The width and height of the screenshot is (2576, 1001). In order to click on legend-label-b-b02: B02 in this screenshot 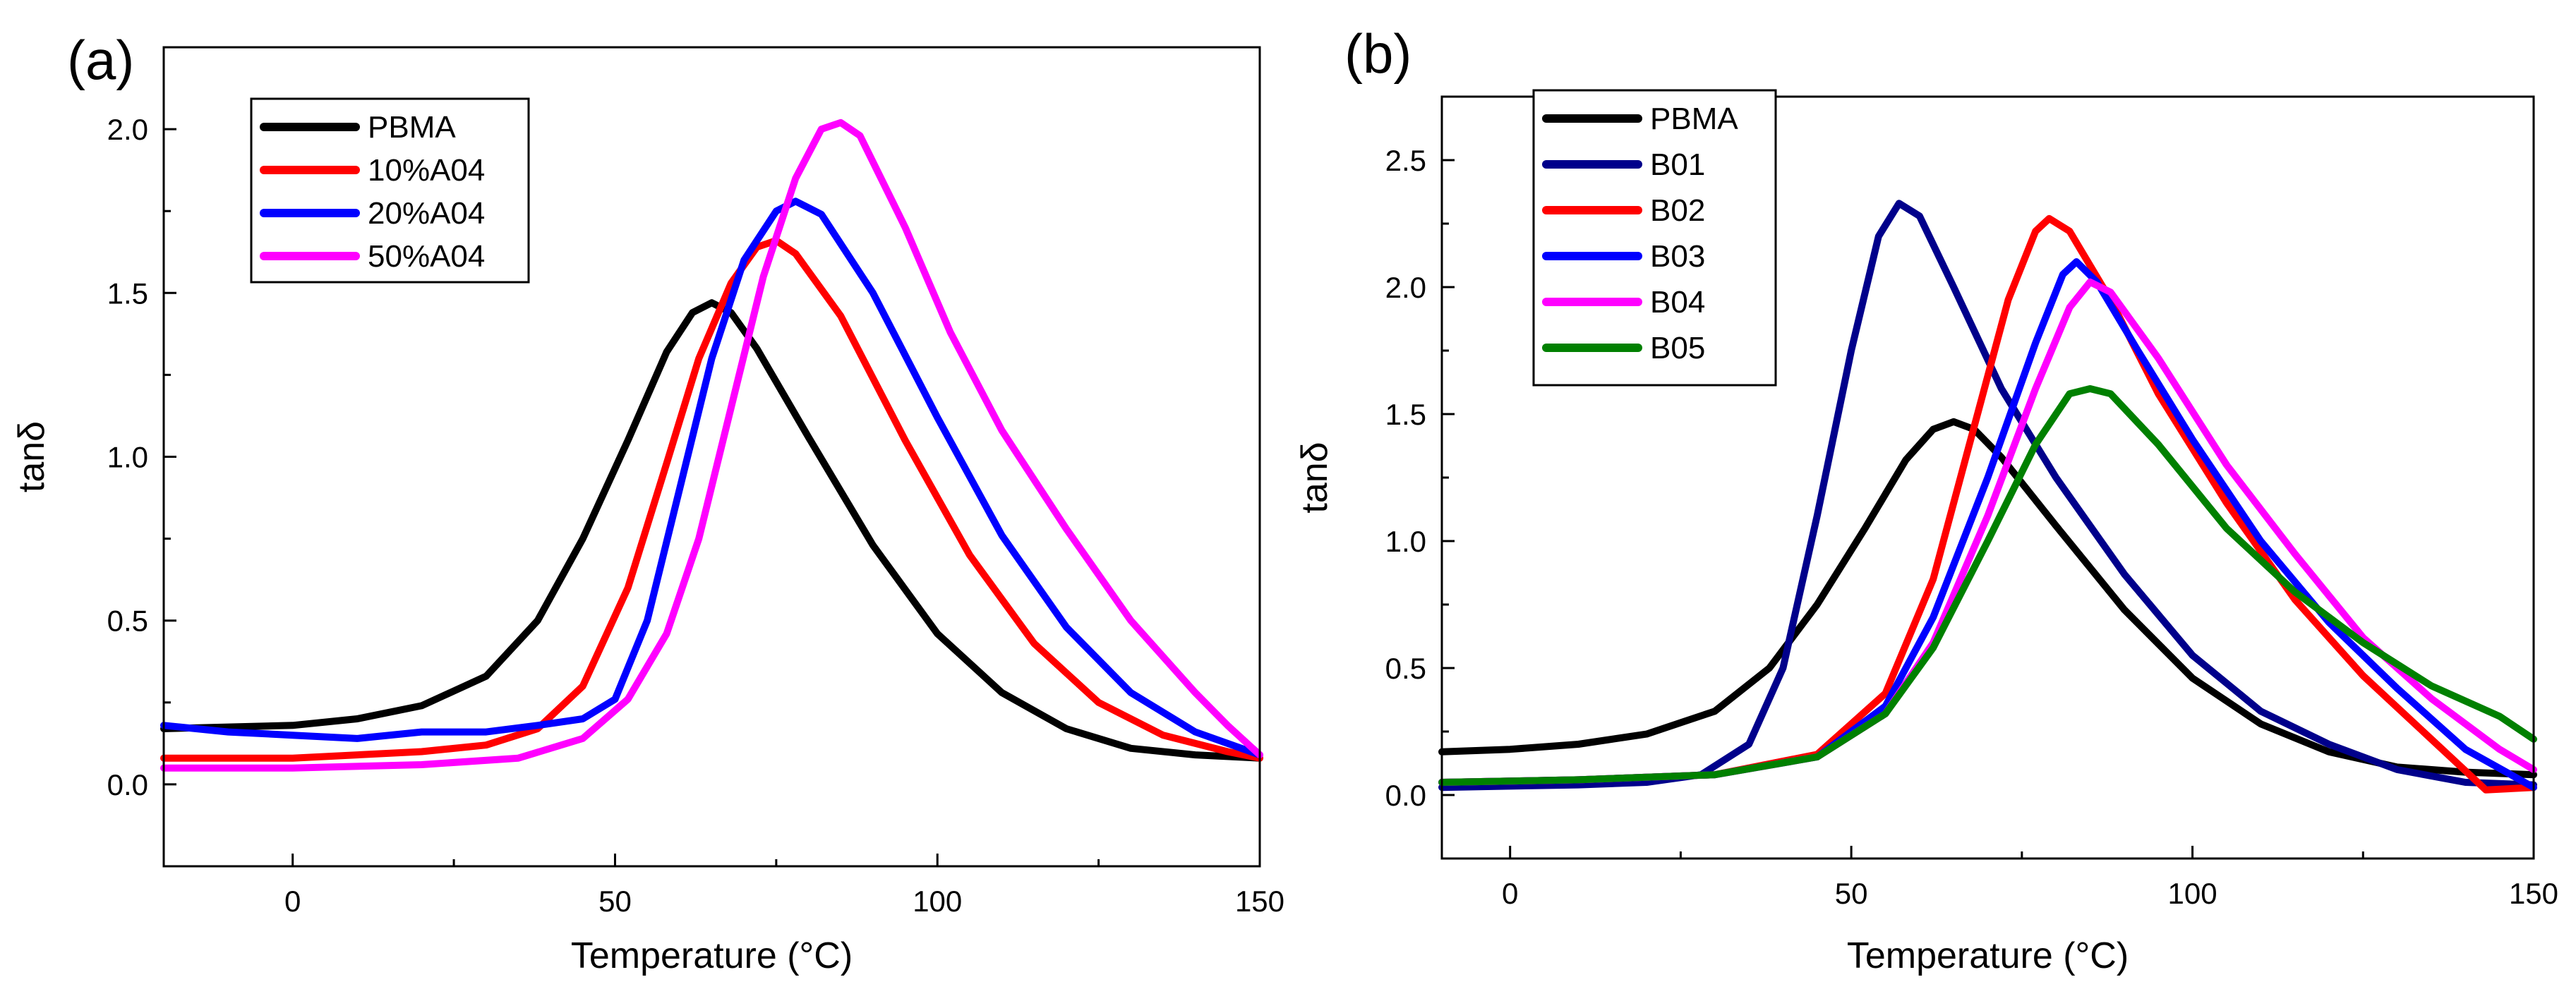, I will do `click(1677, 211)`.